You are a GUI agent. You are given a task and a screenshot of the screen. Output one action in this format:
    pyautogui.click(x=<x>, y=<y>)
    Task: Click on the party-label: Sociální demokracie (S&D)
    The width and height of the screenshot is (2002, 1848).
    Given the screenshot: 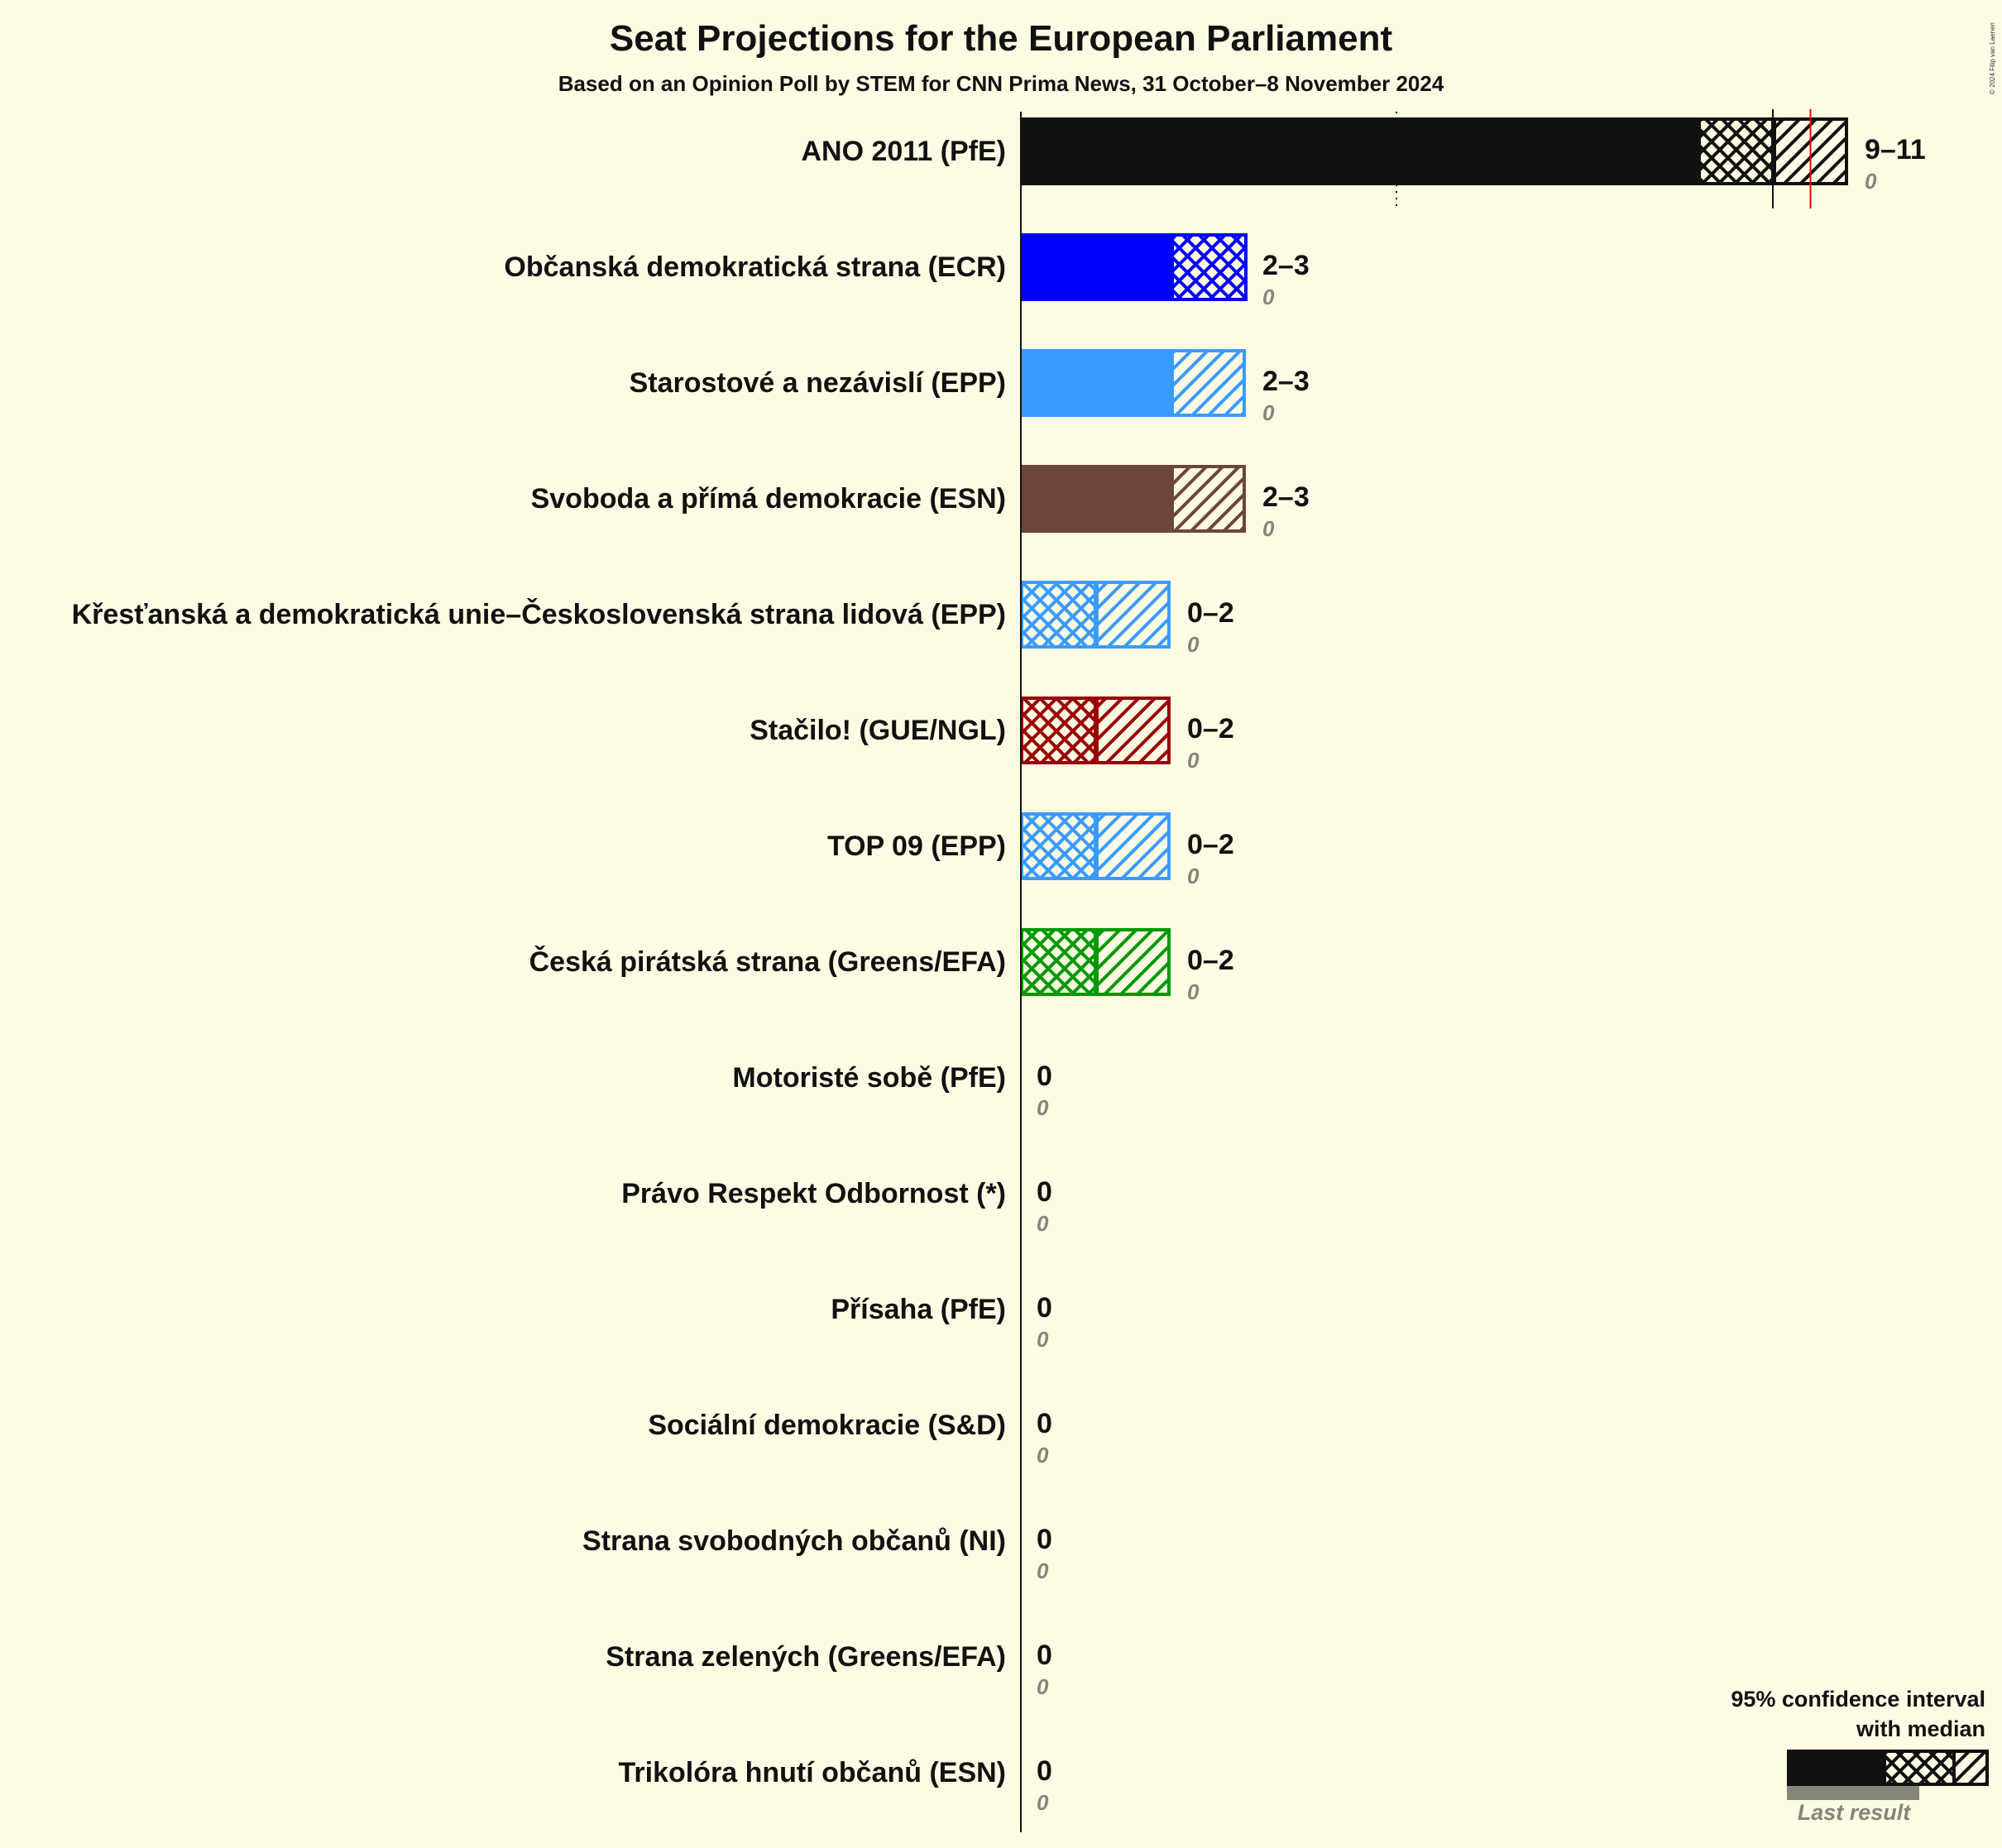 What is the action you would take?
    pyautogui.click(x=827, y=1425)
    